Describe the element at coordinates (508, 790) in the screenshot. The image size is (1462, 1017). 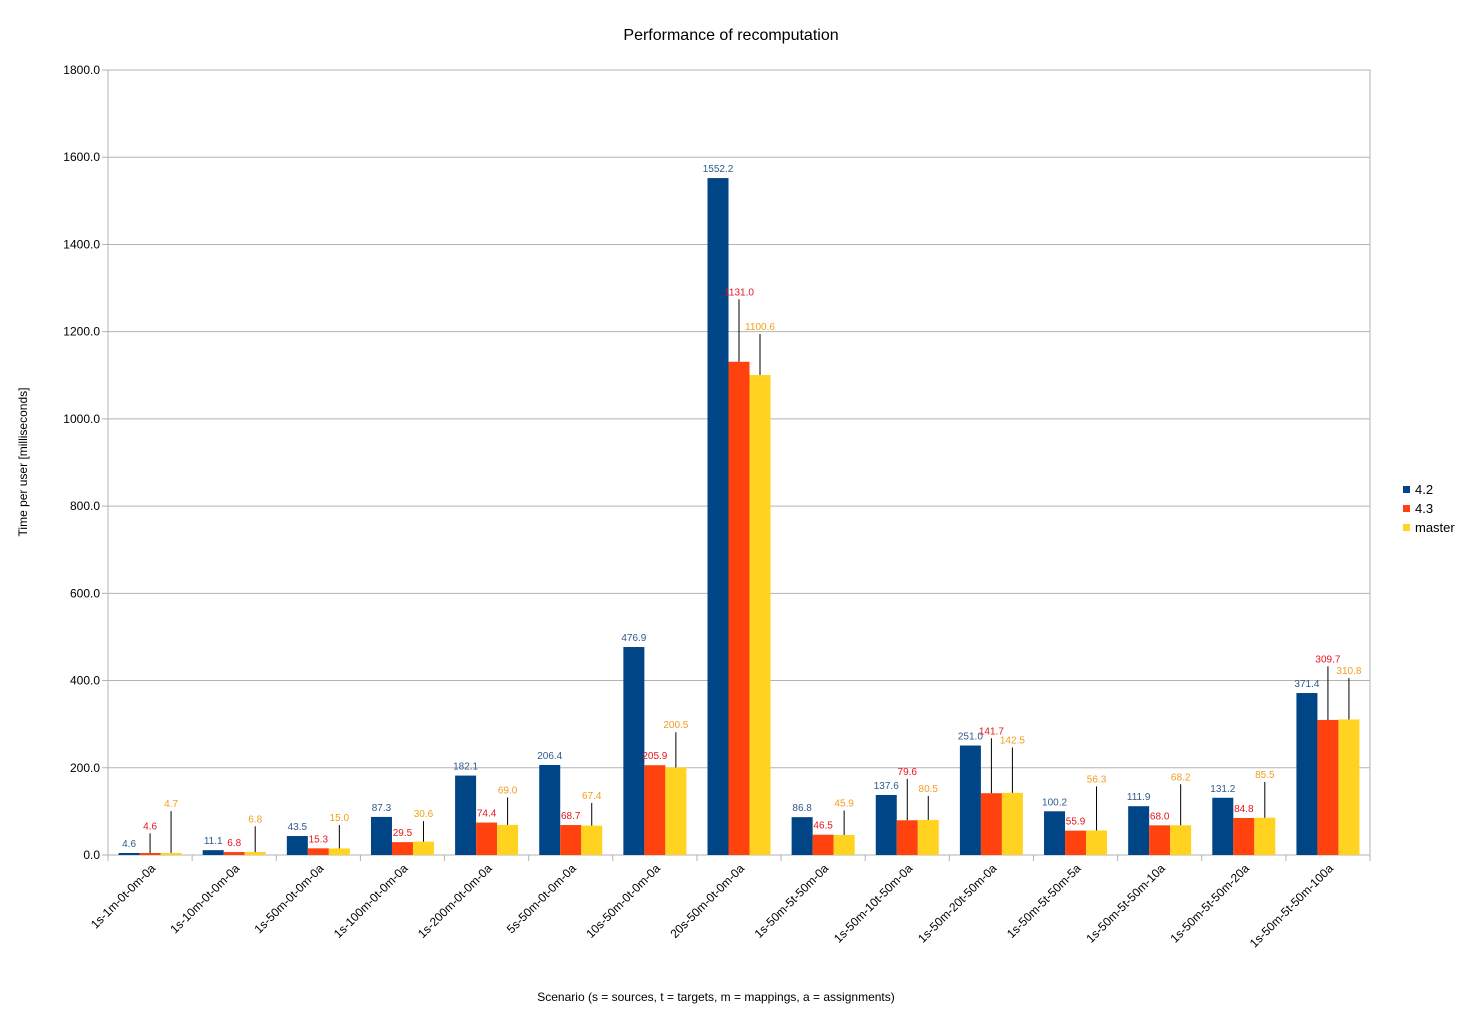
I see `data-label: 69.0` at that location.